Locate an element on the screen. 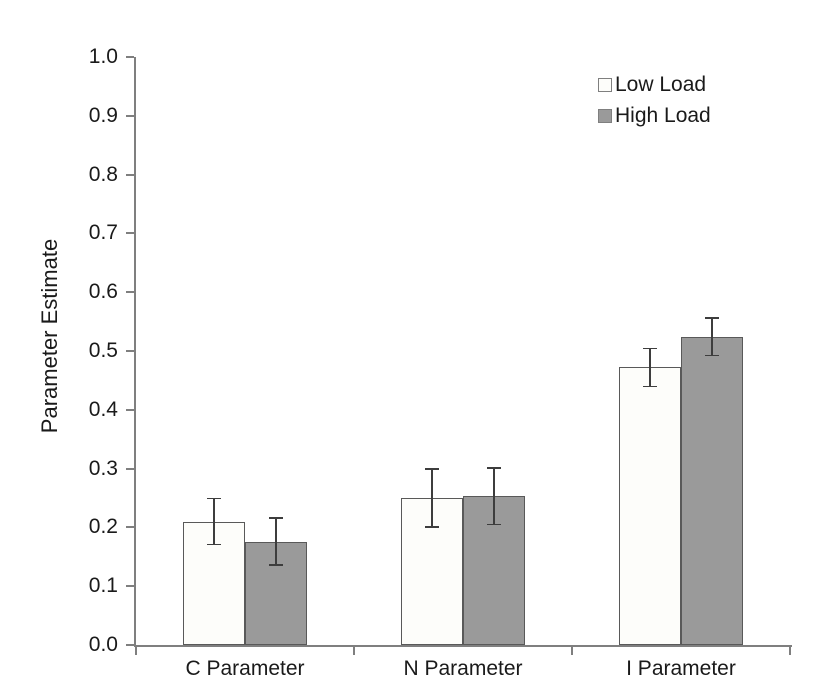  x-axis-label-n-parameter: N Parameter is located at coordinates (463, 668).